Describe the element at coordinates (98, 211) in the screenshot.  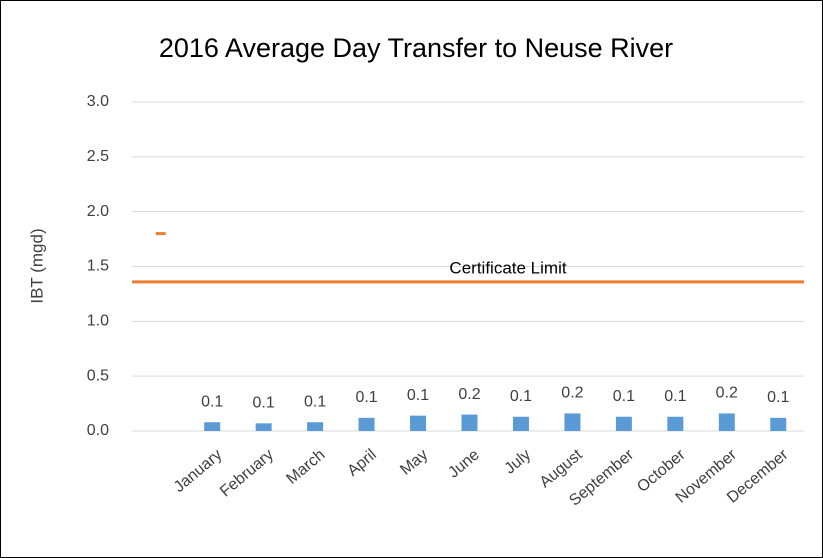
I see `y-tick-label: 2.0` at that location.